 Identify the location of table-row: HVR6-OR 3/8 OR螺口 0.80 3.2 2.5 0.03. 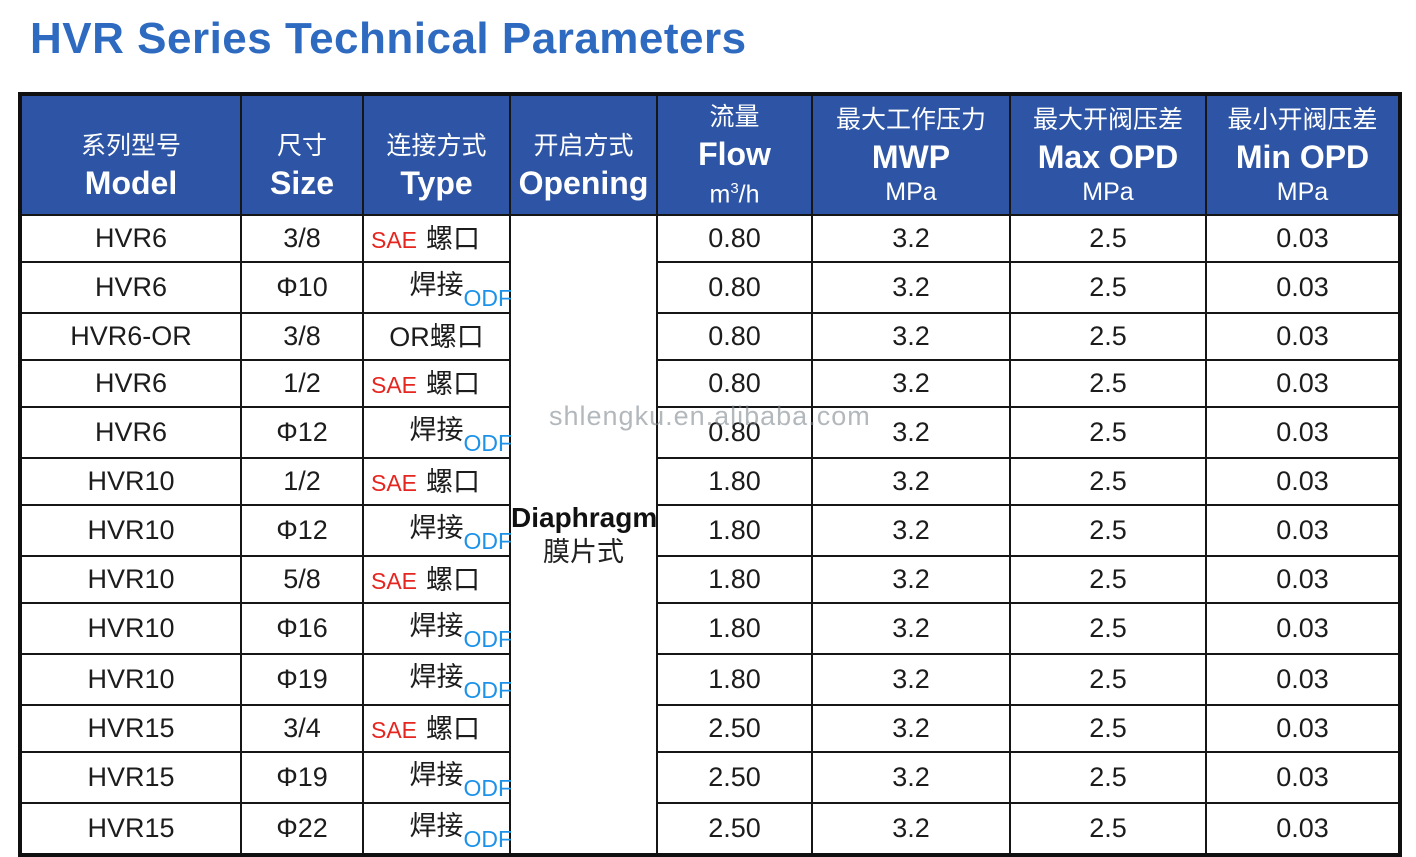
(710, 336).